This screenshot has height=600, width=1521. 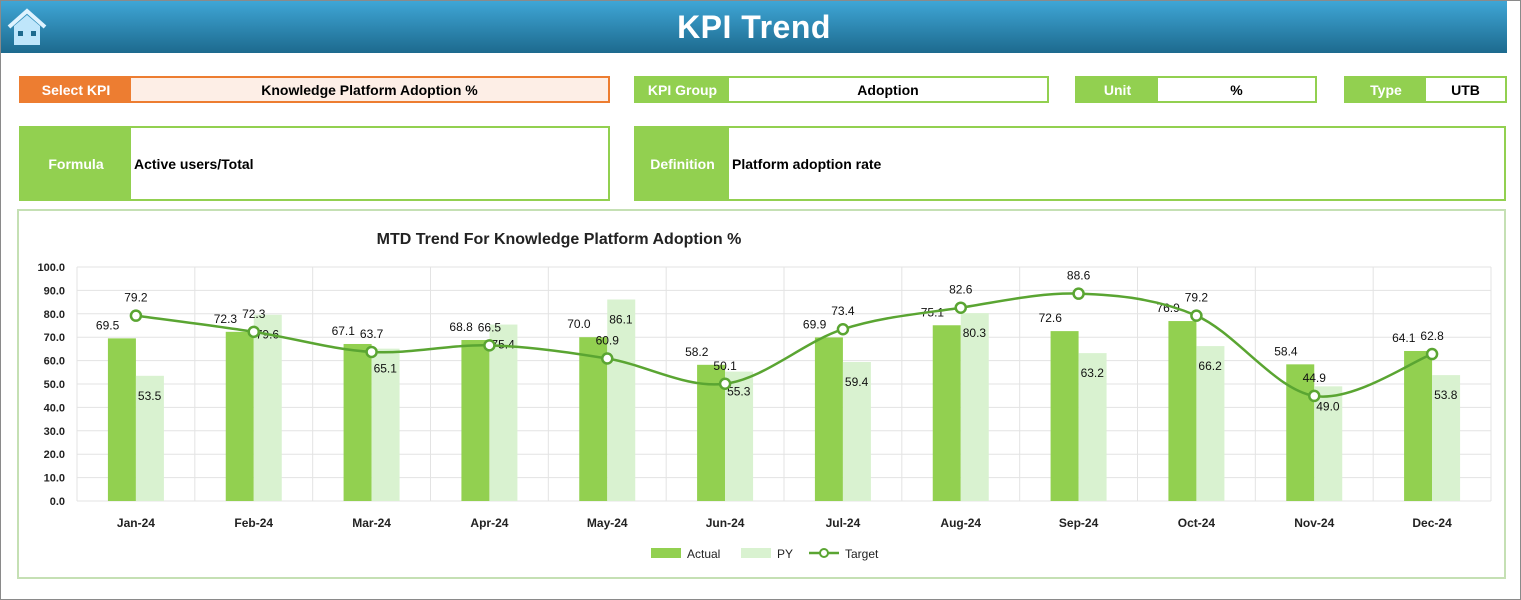 What do you see at coordinates (461, 327) in the screenshot?
I see `data-label-actual: 68.8` at bounding box center [461, 327].